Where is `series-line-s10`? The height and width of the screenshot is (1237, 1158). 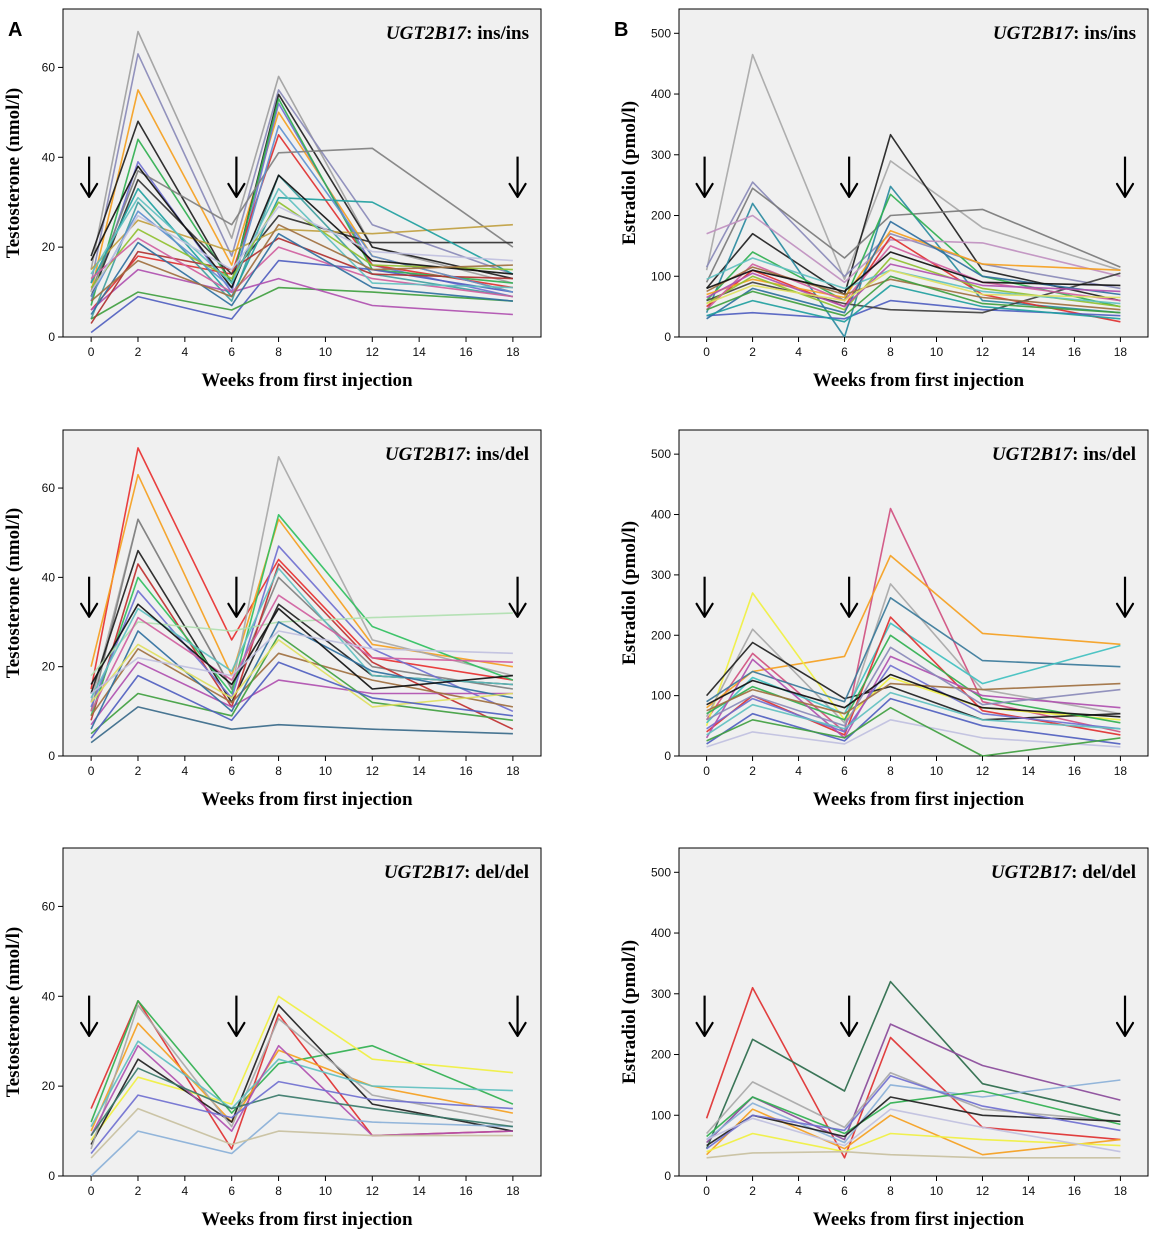
series-line-s10 is located at coordinates (301, 1133).